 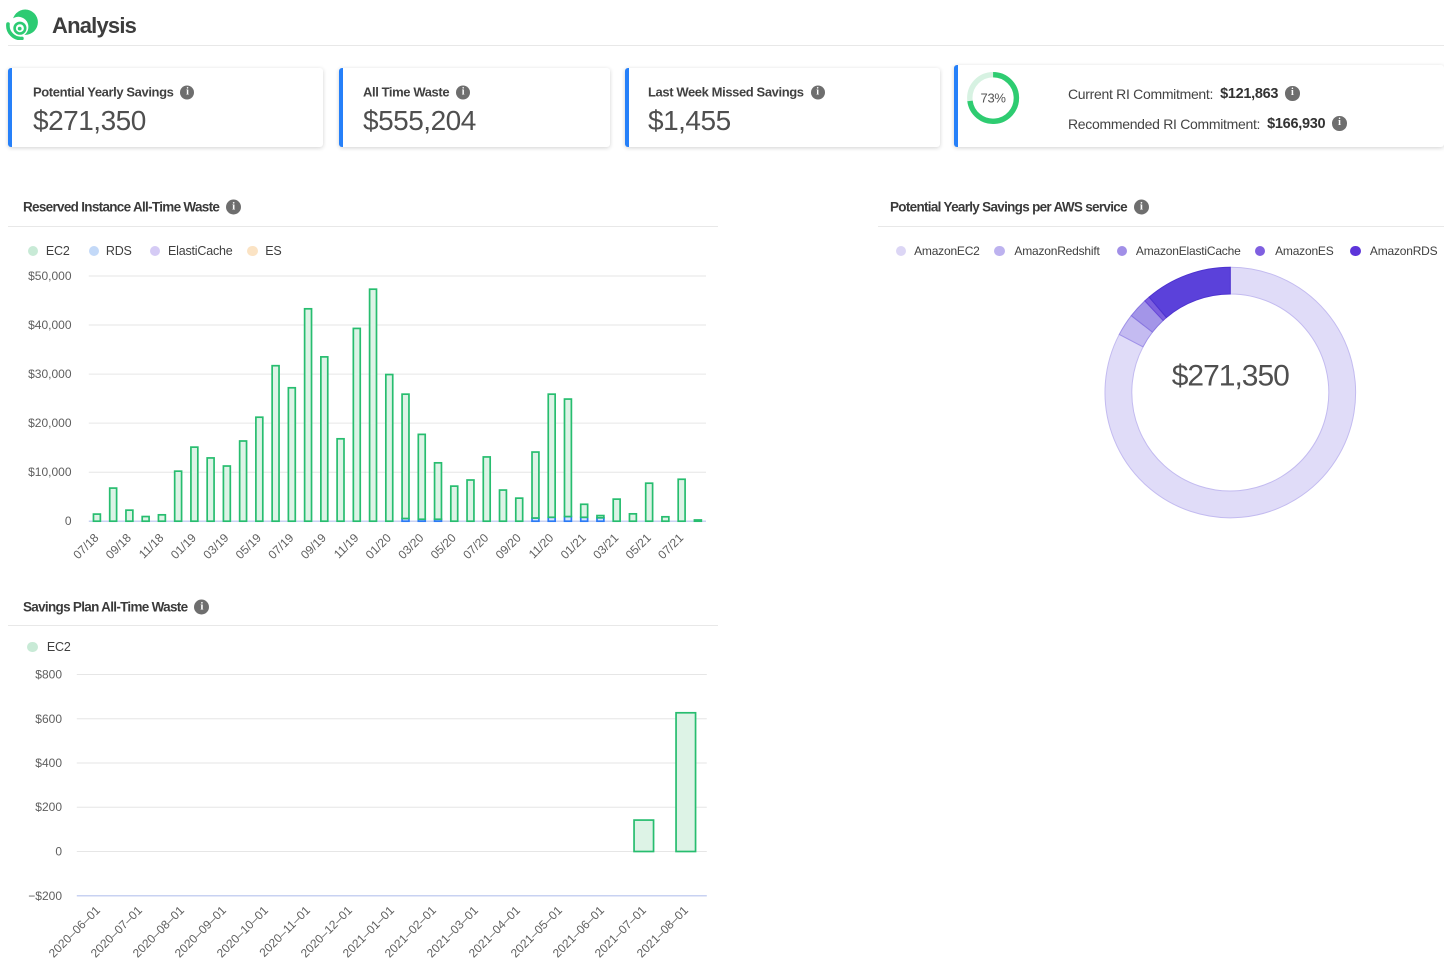 I want to click on svg-text: $200, so click(x=48, y=807).